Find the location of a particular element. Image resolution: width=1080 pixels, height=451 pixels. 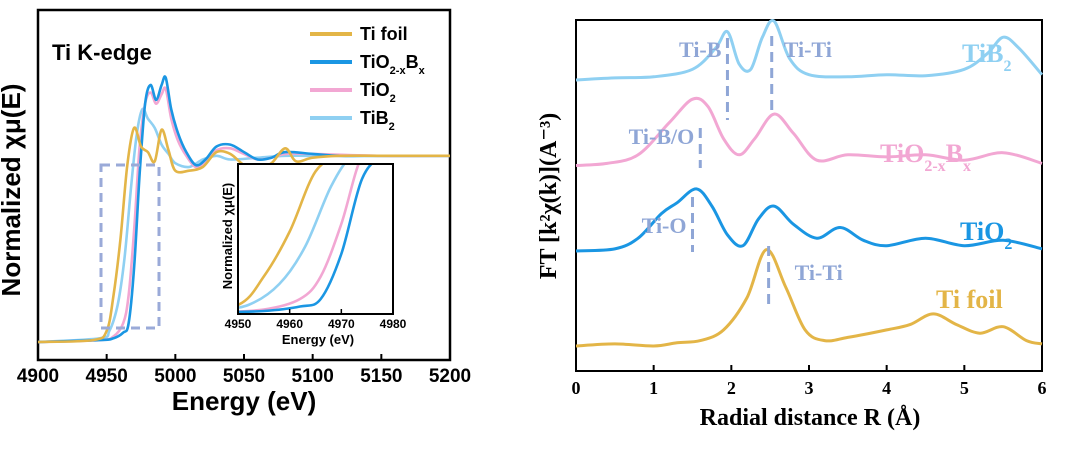

ft-x-tick-label: 2 is located at coordinates (731, 388).